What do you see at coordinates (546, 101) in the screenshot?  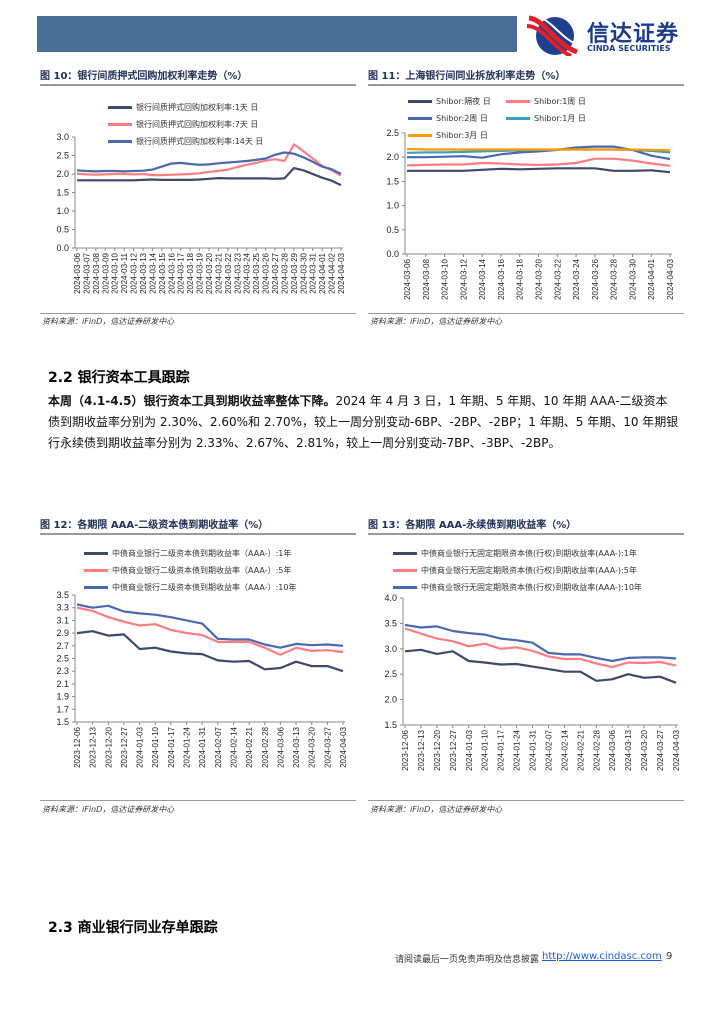 I see `legend-item: Shibor:1周 日` at bounding box center [546, 101].